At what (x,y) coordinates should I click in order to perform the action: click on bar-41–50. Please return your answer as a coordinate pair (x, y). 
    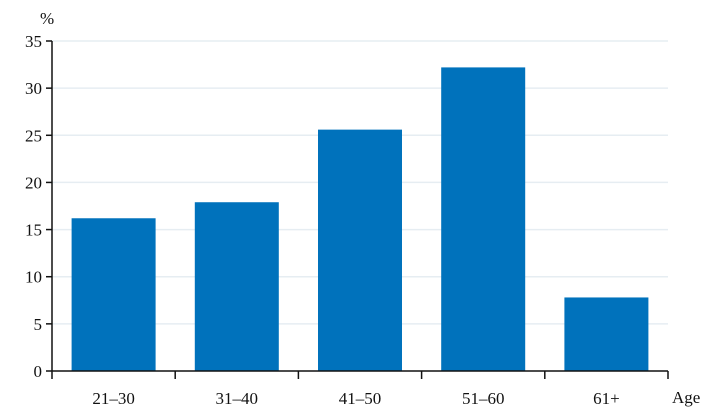
    Looking at the image, I should click on (360, 250).